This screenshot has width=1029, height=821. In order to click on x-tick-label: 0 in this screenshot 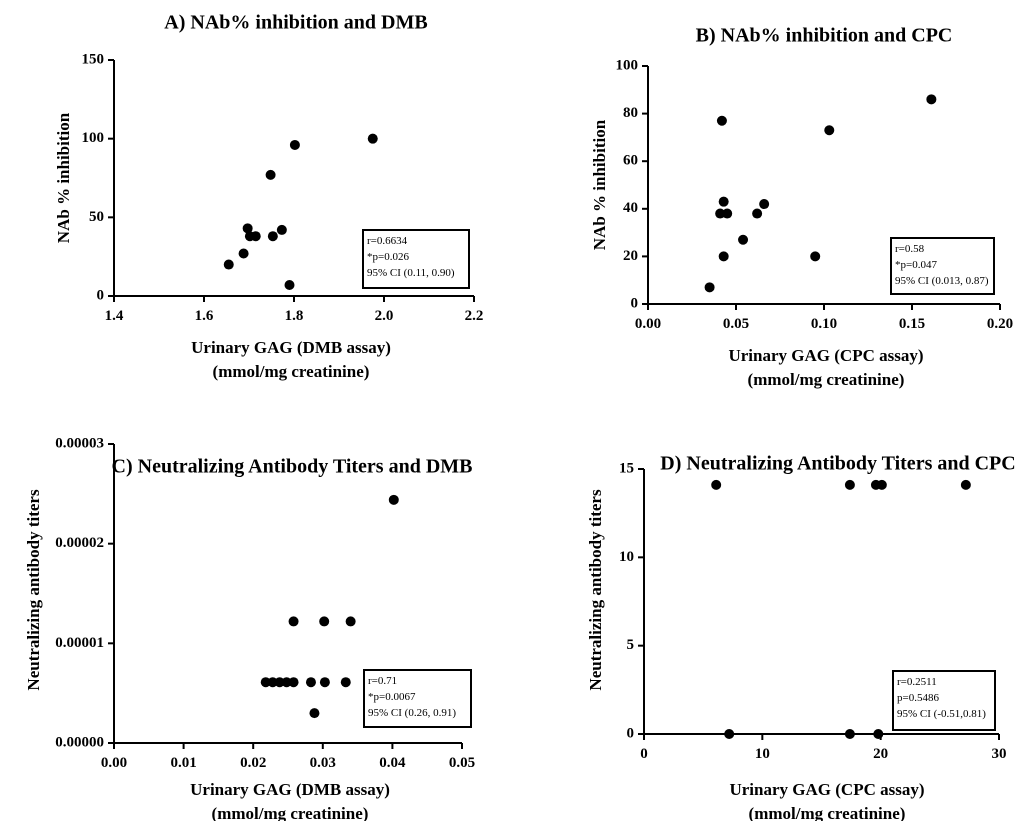, I will do `click(644, 754)`.